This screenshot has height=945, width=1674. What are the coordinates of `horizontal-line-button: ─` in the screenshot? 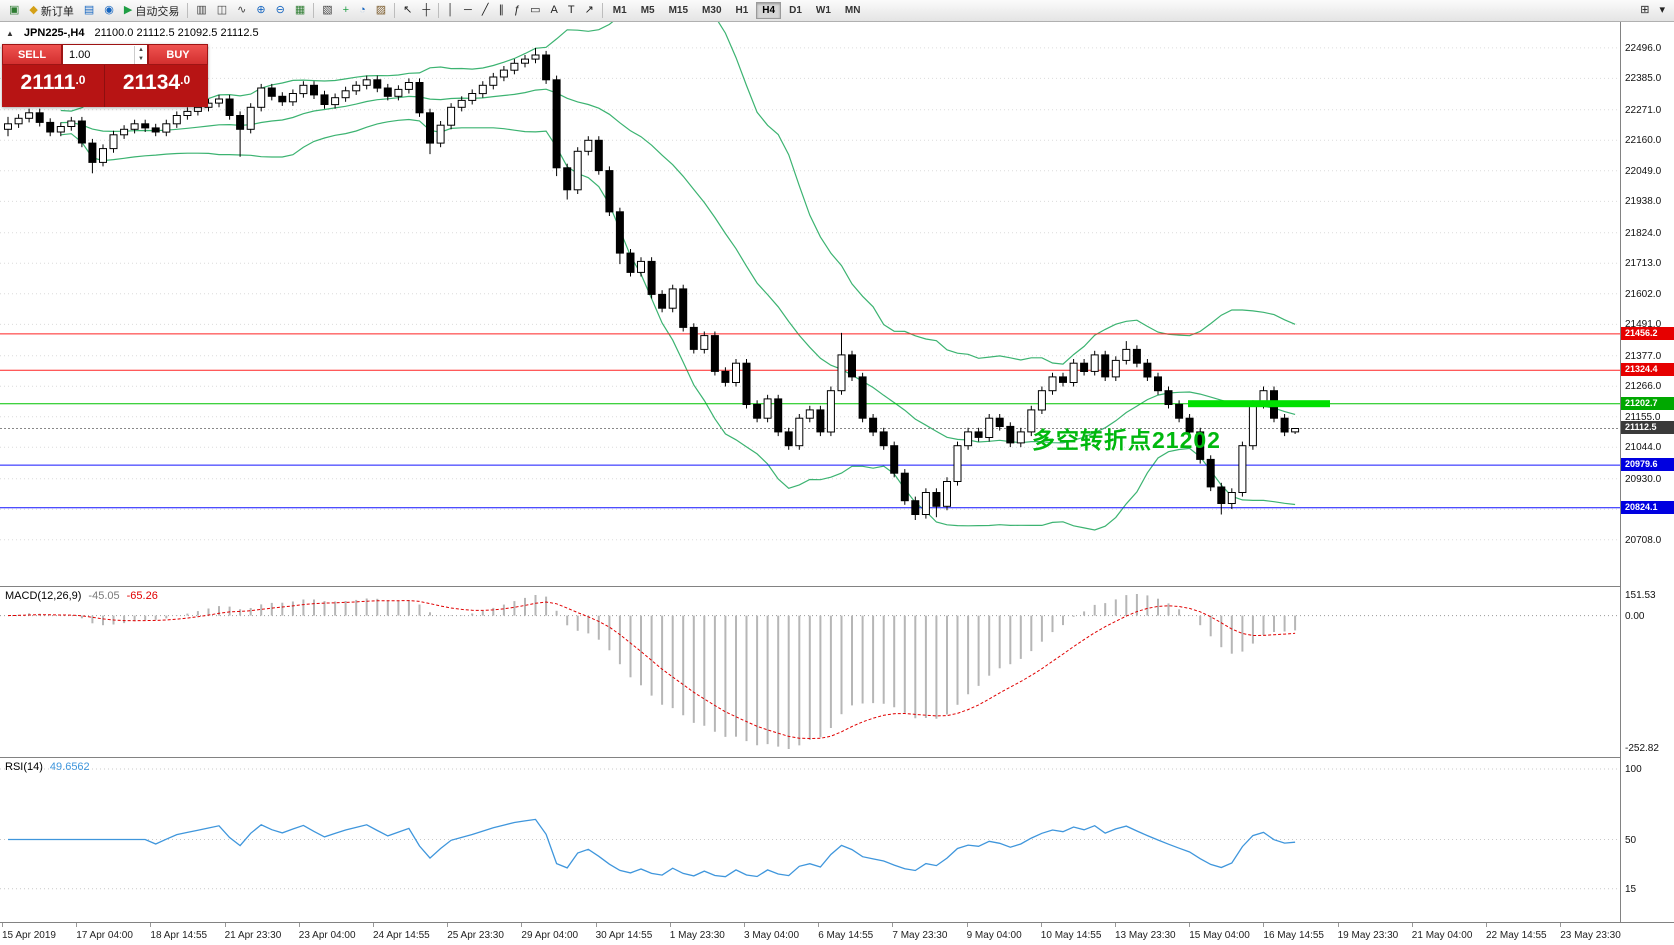 It's located at (468, 11).